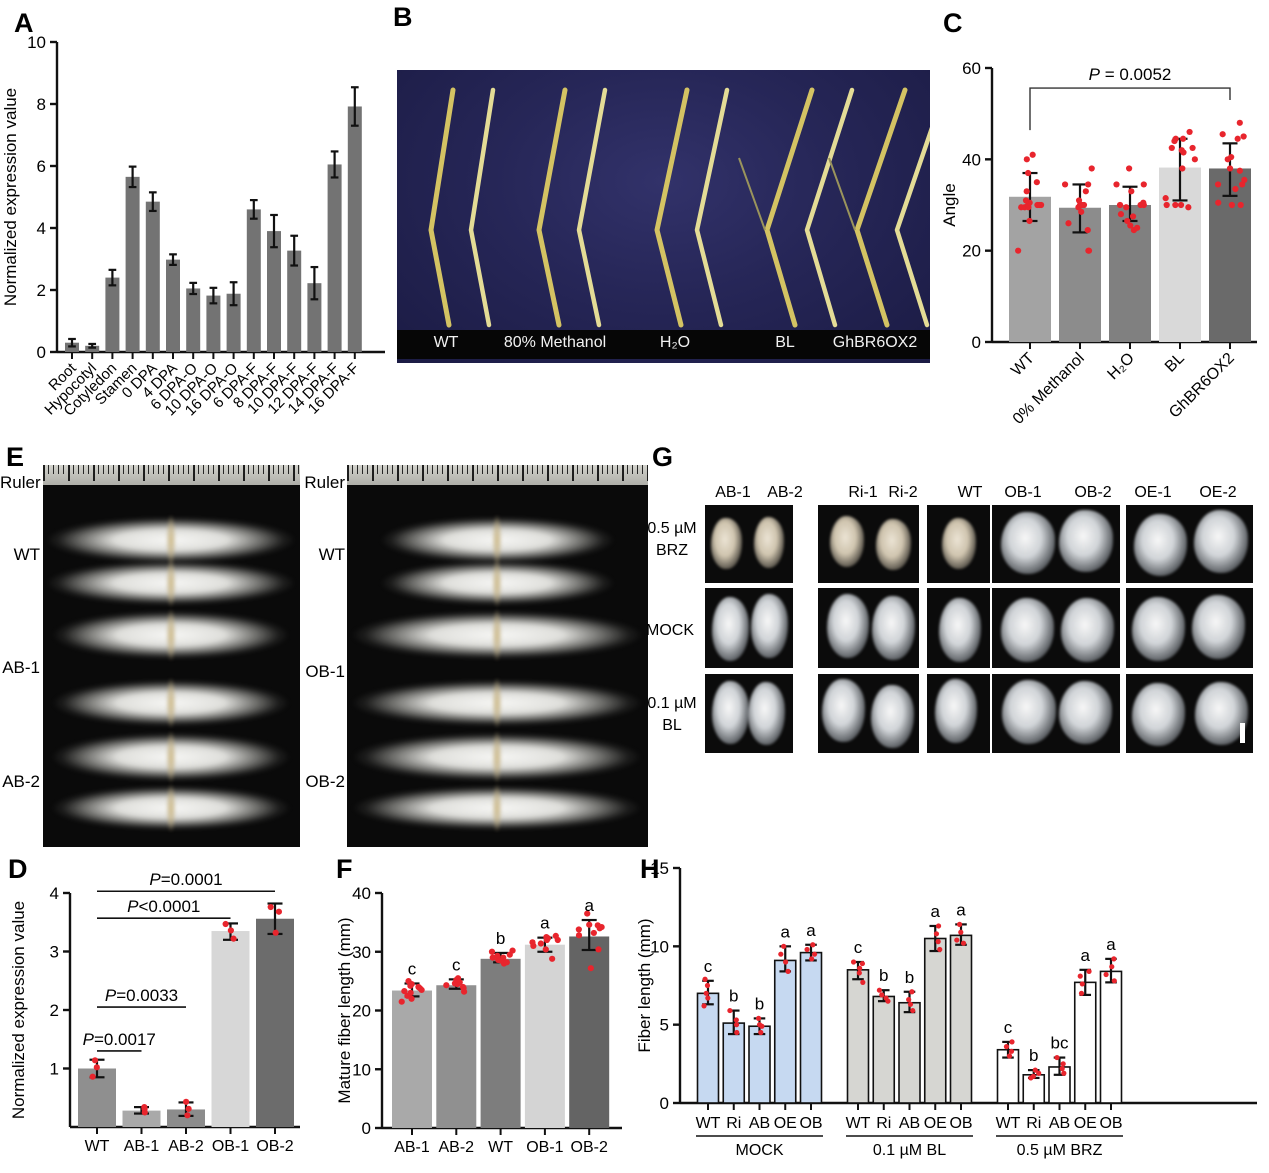 The width and height of the screenshot is (1269, 1173). Describe the element at coordinates (971, 68) in the screenshot. I see `svg-text: 60` at that location.